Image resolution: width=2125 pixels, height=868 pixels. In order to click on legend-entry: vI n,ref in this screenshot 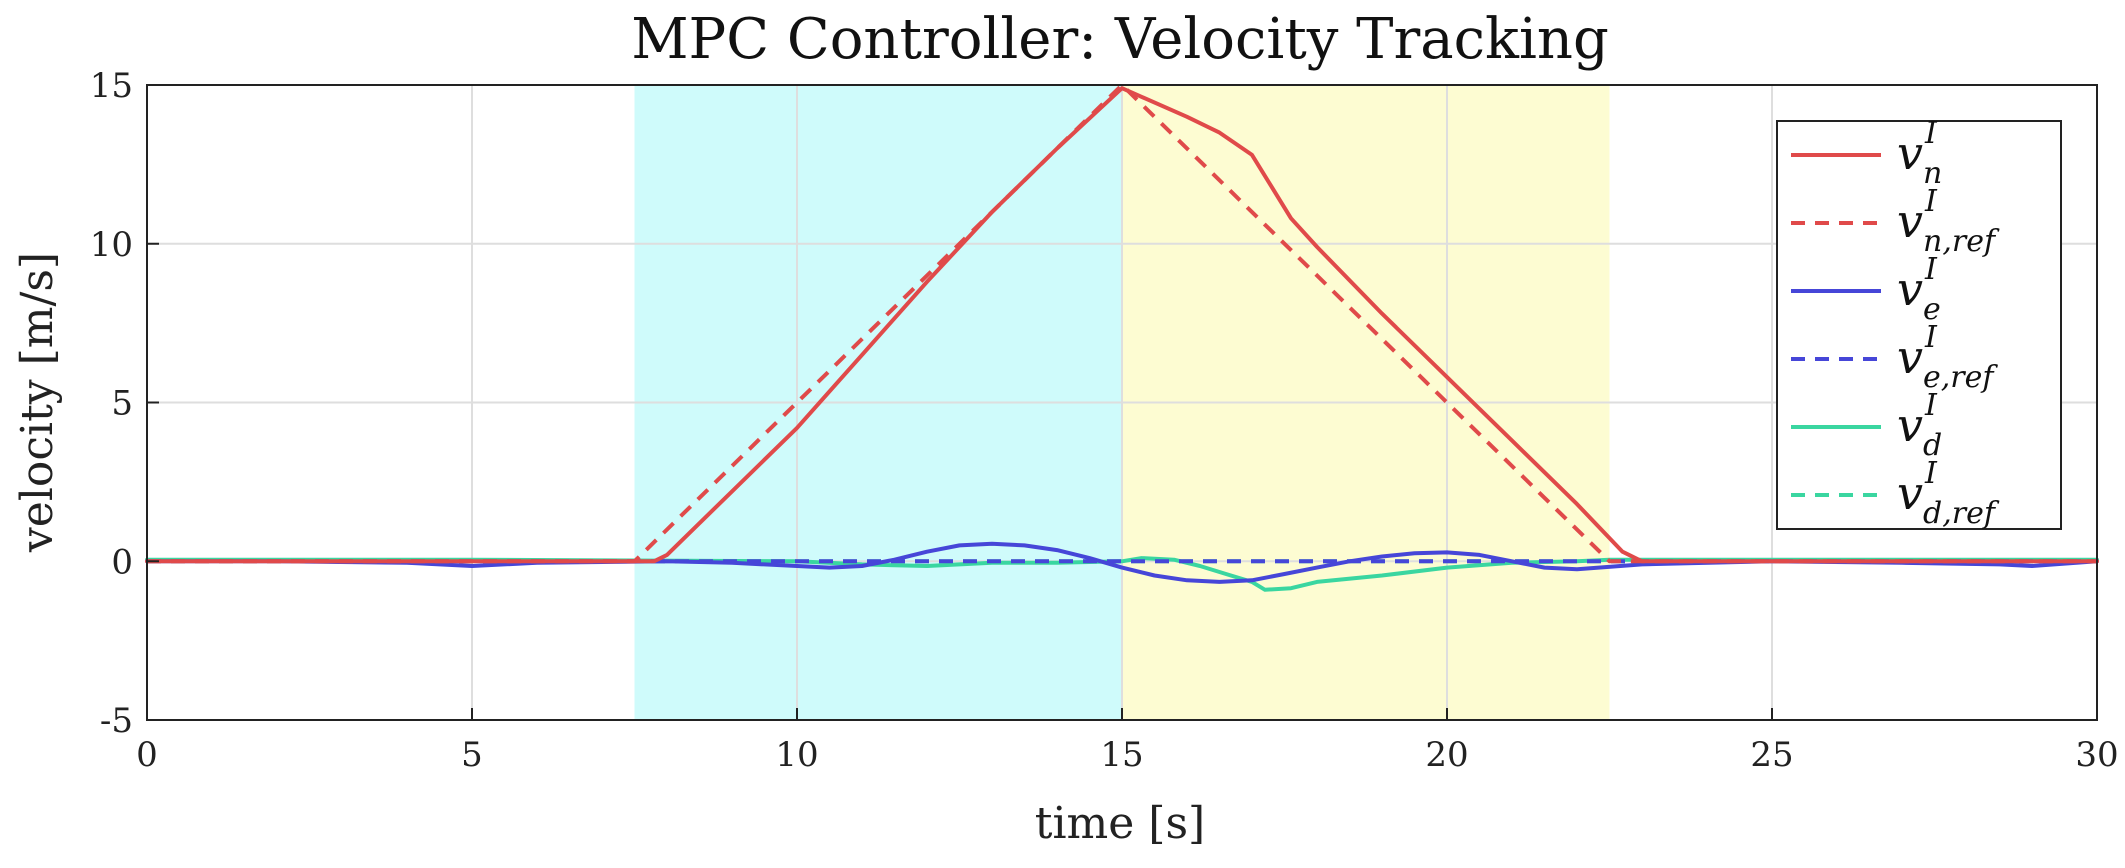, I will do `click(1948, 221)`.